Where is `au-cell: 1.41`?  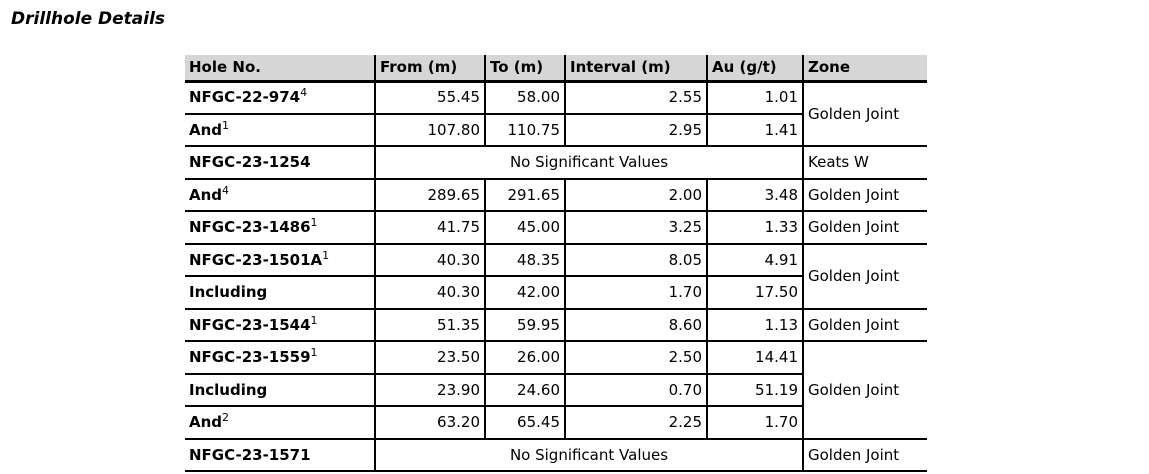
au-cell: 1.41 is located at coordinates (754, 130).